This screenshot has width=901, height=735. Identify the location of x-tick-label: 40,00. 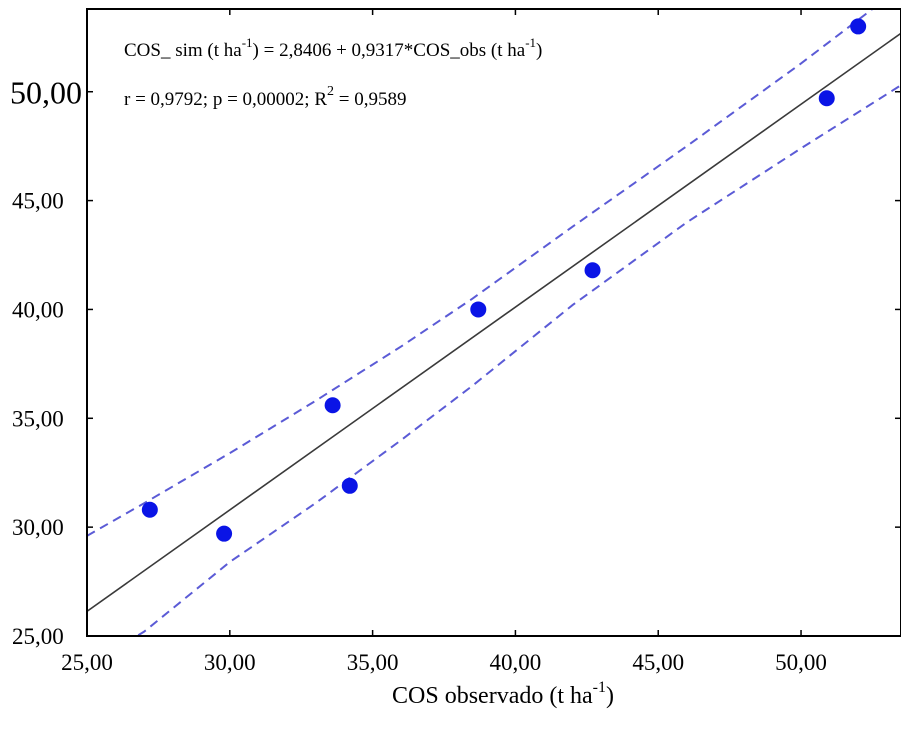
(516, 662).